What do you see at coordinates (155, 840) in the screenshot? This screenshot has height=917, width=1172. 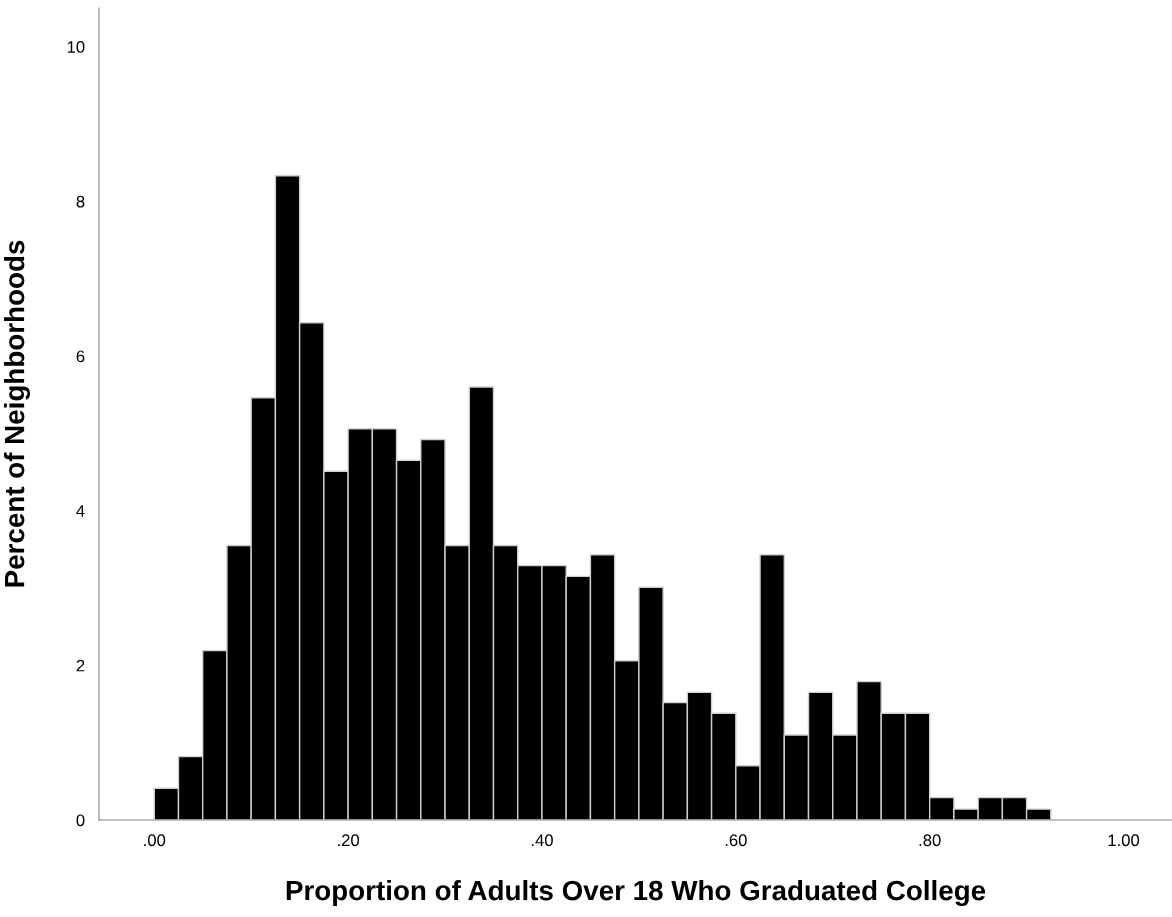 I see `x-tick-label: .00` at bounding box center [155, 840].